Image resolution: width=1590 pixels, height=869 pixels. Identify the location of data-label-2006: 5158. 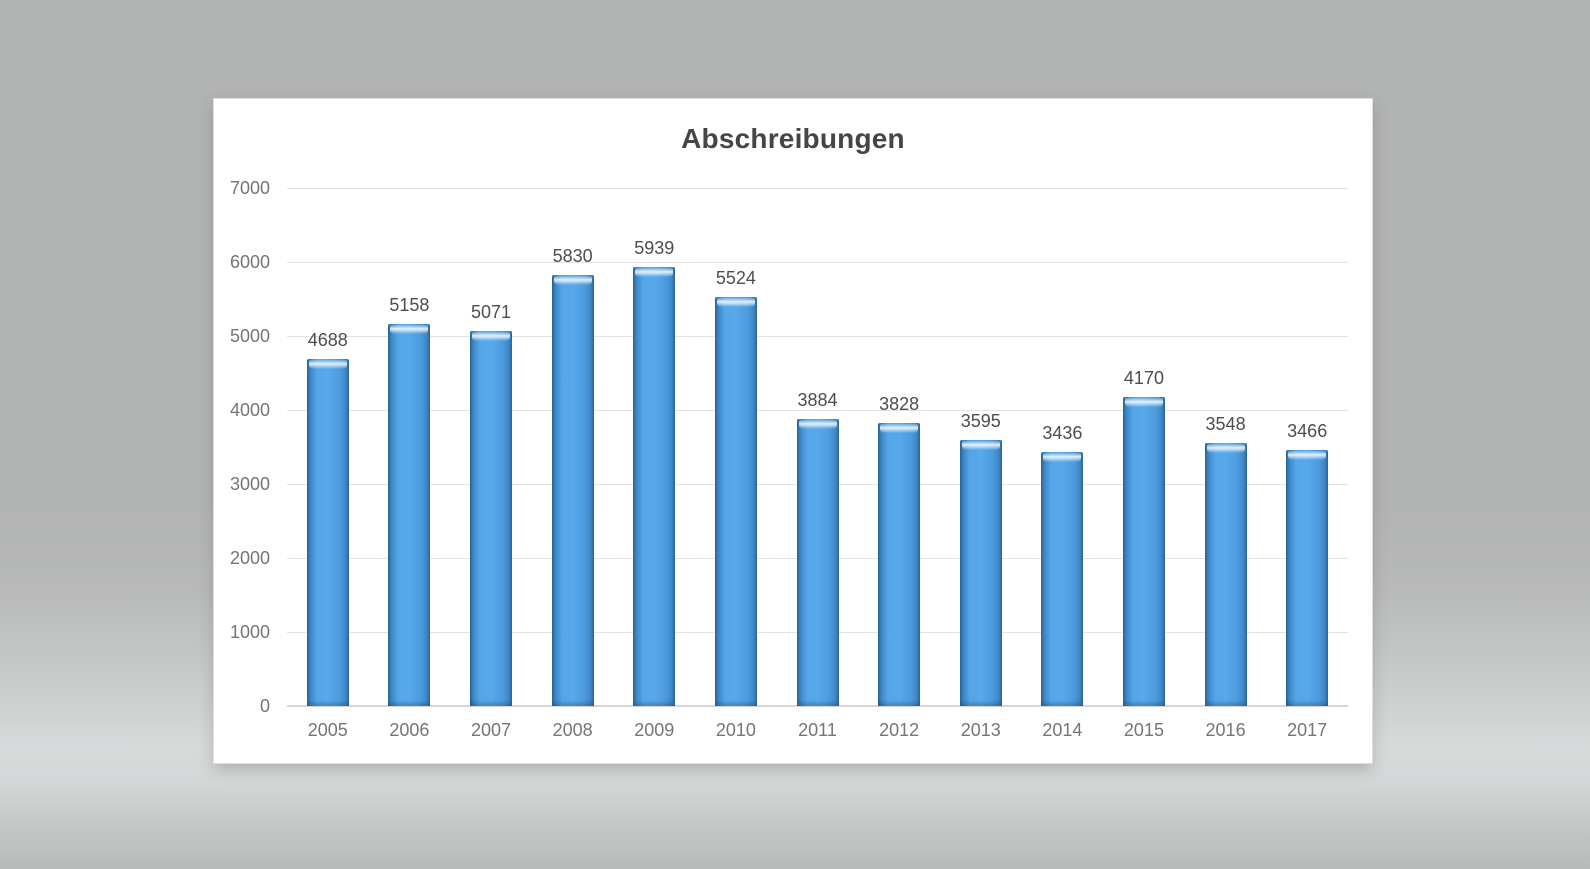
(409, 305).